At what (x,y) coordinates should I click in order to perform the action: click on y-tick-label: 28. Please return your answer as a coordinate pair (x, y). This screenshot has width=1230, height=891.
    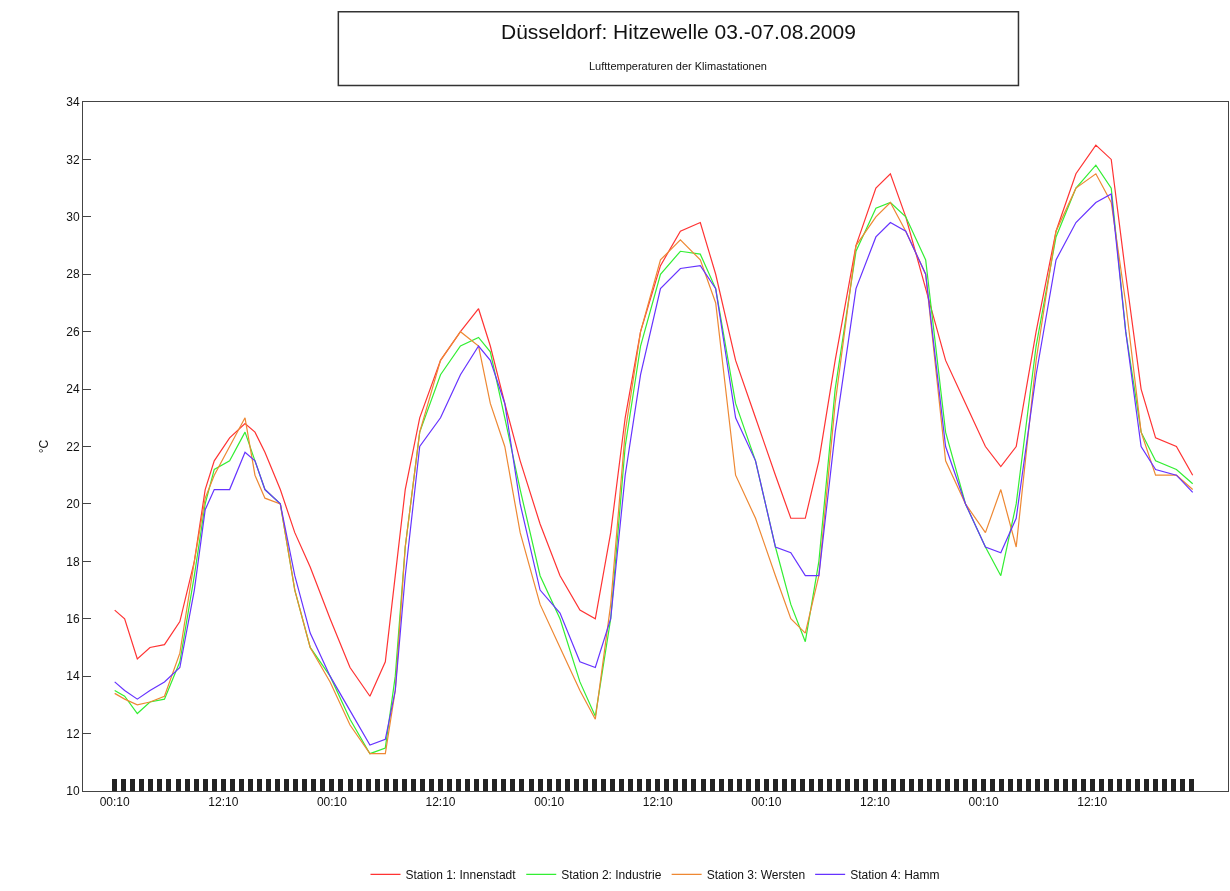
    Looking at the image, I should click on (73, 274).